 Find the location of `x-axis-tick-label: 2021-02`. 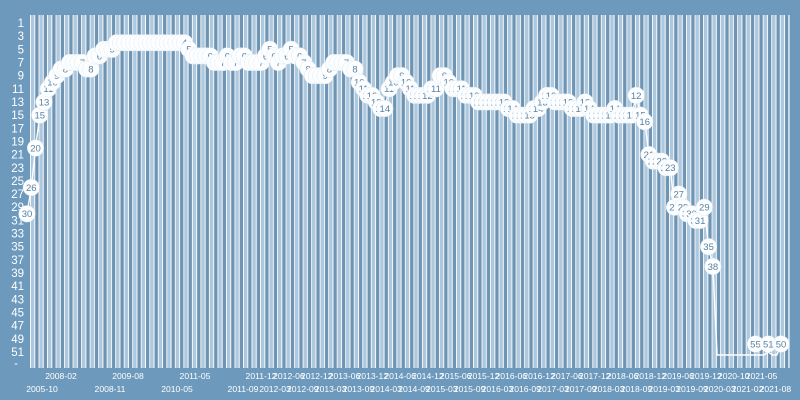

x-axis-tick-label: 2021-02 is located at coordinates (748, 389).